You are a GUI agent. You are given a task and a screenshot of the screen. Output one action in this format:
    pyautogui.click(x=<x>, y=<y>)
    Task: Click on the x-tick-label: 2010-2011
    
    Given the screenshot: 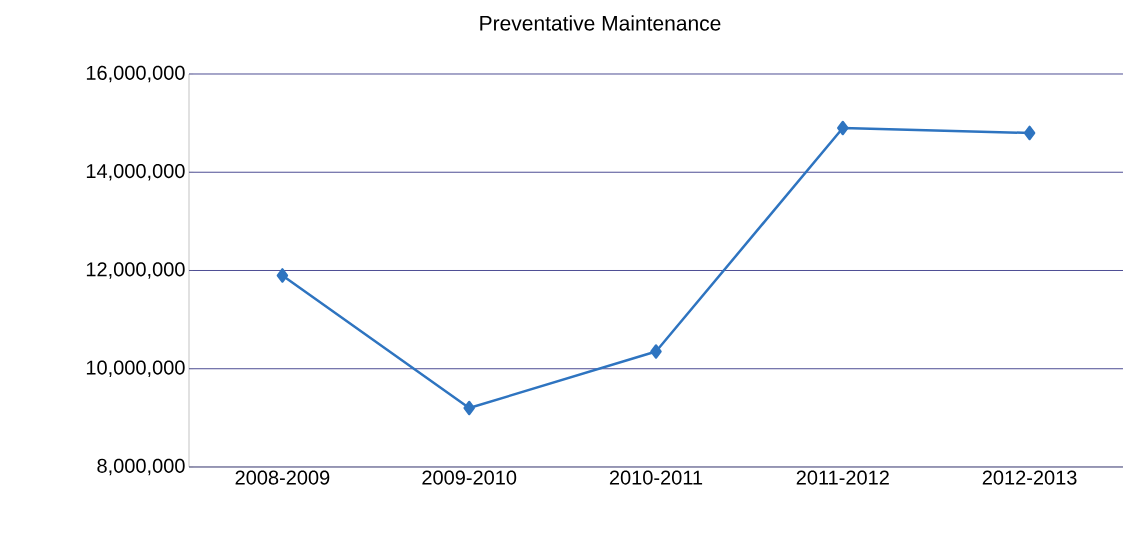 What is the action you would take?
    pyautogui.click(x=656, y=477)
    